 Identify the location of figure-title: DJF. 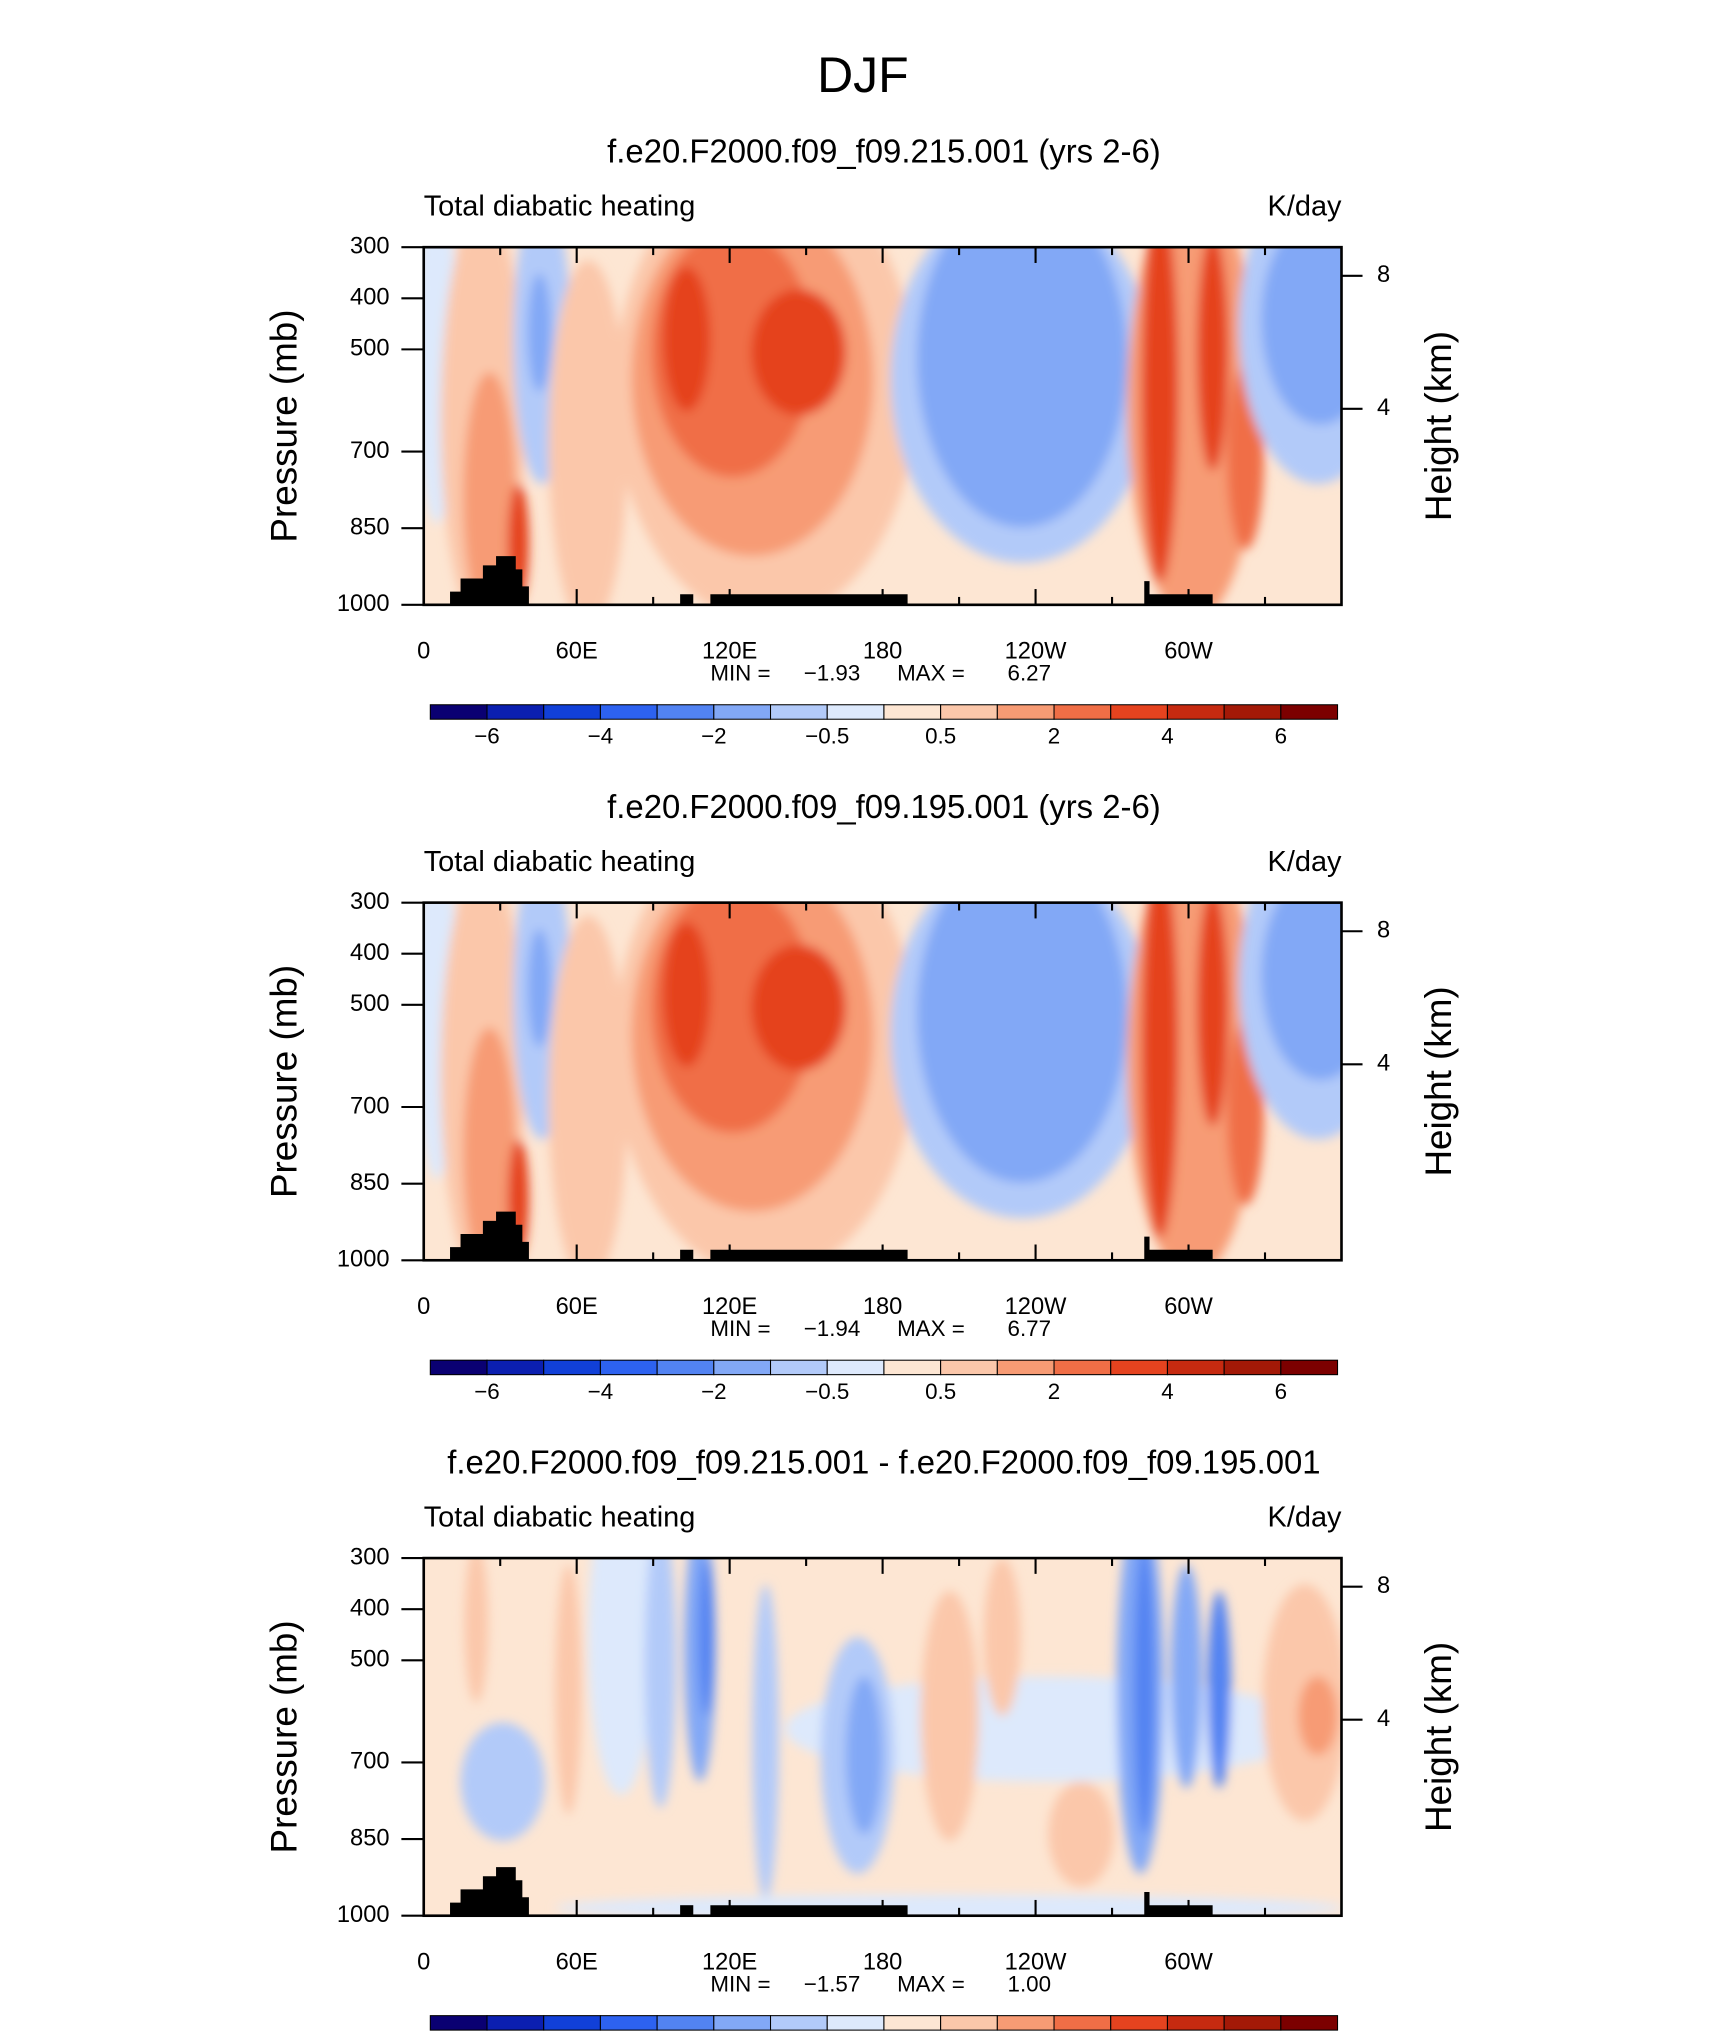
(863, 75).